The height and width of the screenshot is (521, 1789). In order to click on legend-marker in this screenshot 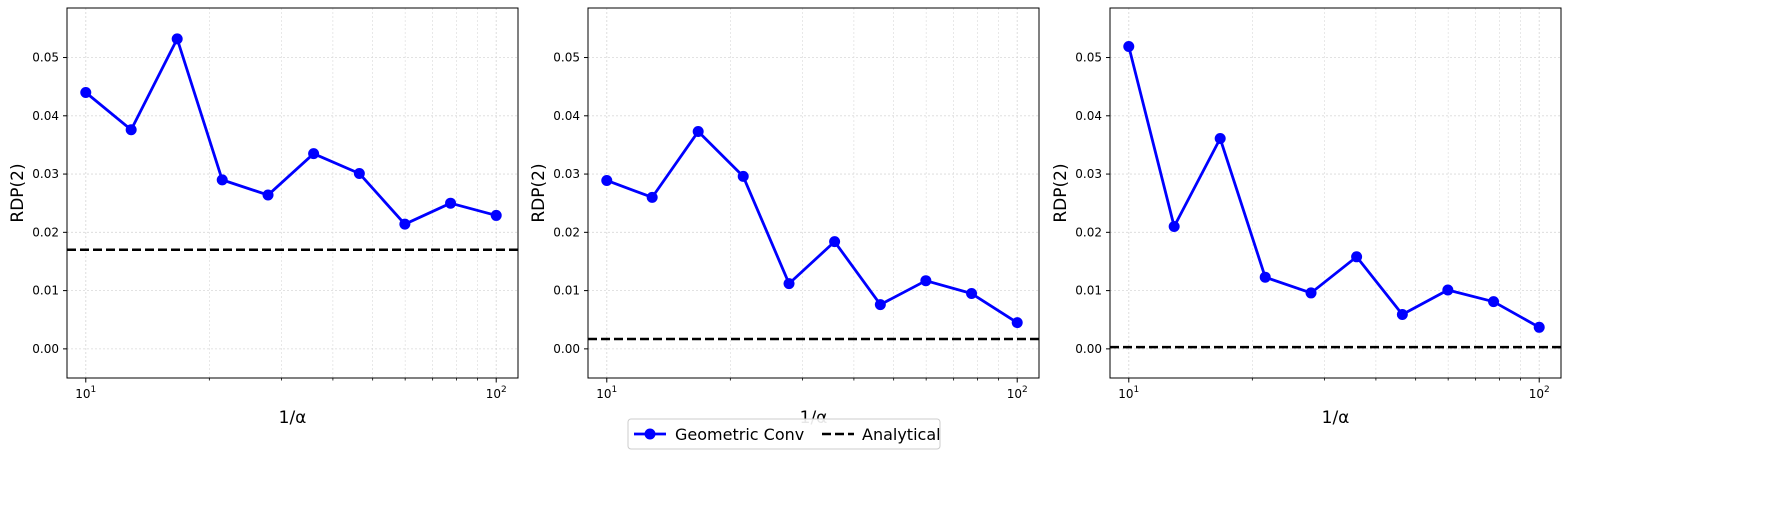, I will do `click(650, 434)`.